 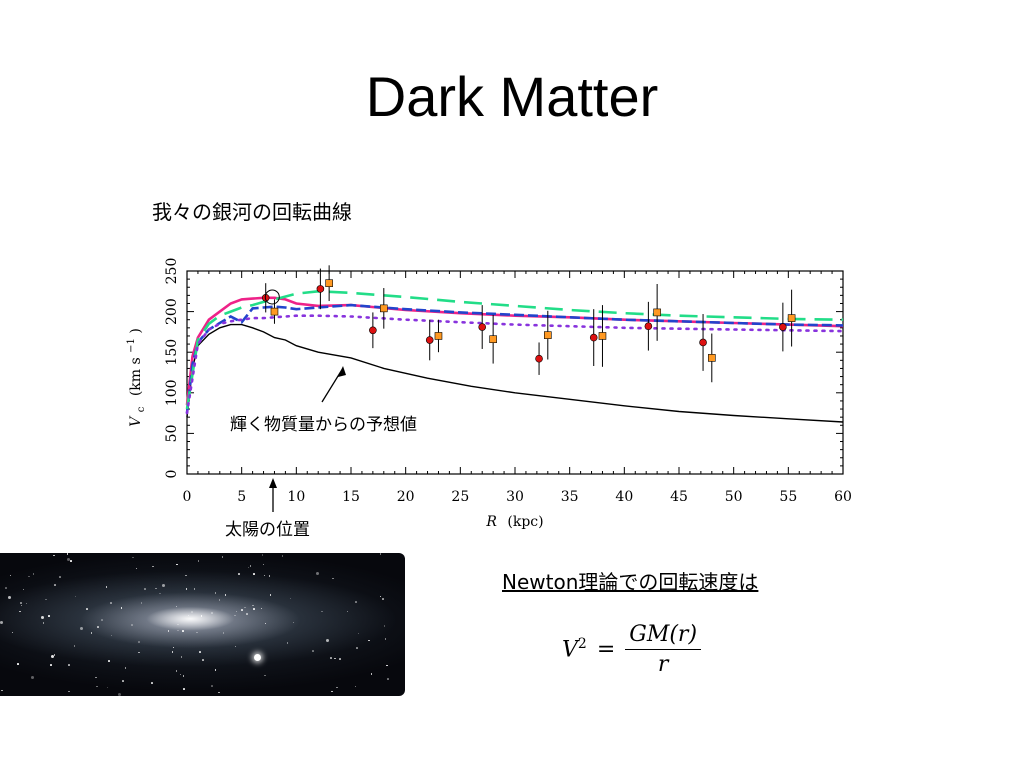 What do you see at coordinates (663, 664) in the screenshot?
I see `formula-denominator: r` at bounding box center [663, 664].